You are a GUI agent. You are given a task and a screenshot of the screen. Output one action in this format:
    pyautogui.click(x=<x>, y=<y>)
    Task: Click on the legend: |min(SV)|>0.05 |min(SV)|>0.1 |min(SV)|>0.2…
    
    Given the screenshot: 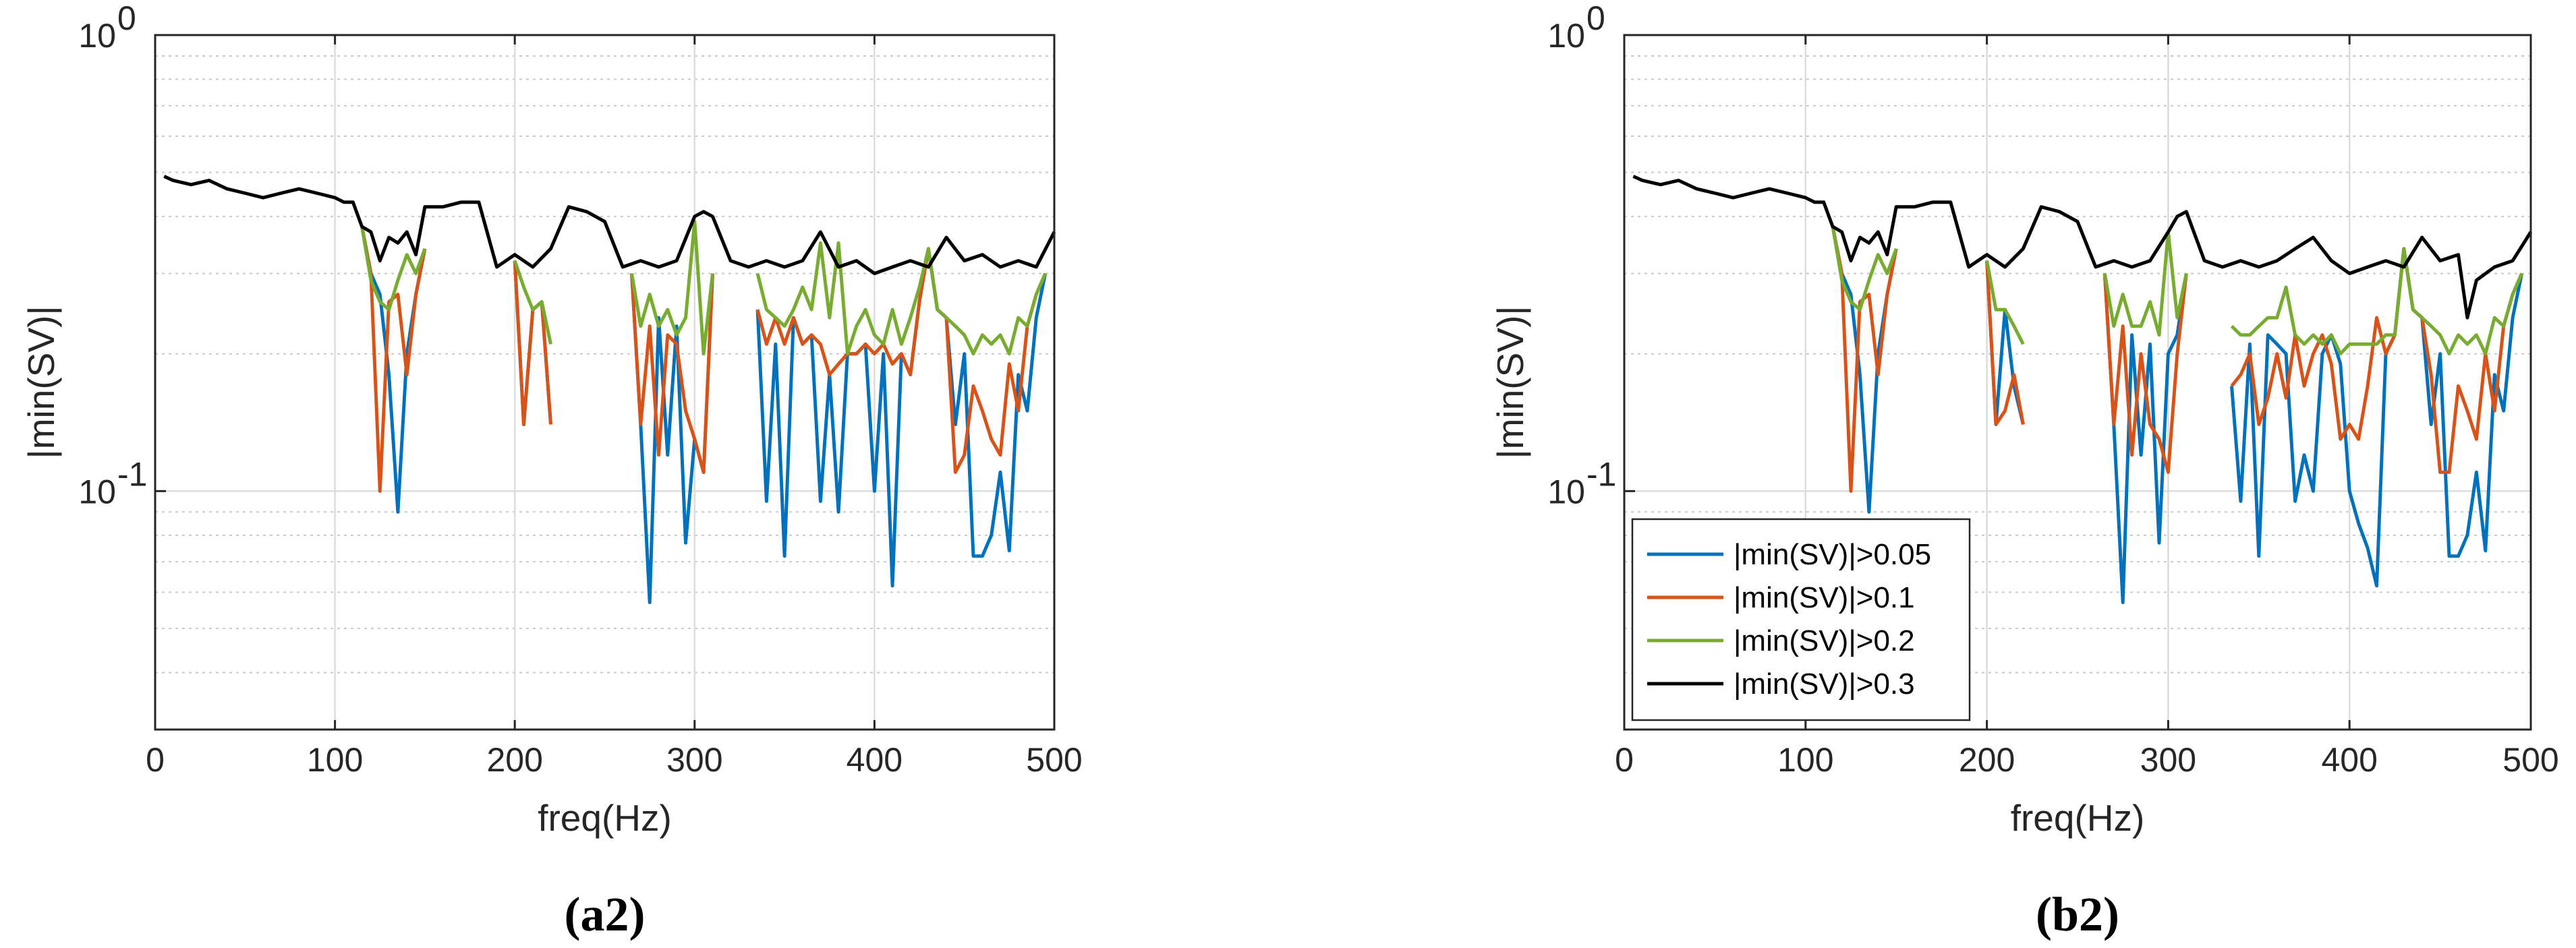 What is the action you would take?
    pyautogui.click(x=1801, y=619)
    